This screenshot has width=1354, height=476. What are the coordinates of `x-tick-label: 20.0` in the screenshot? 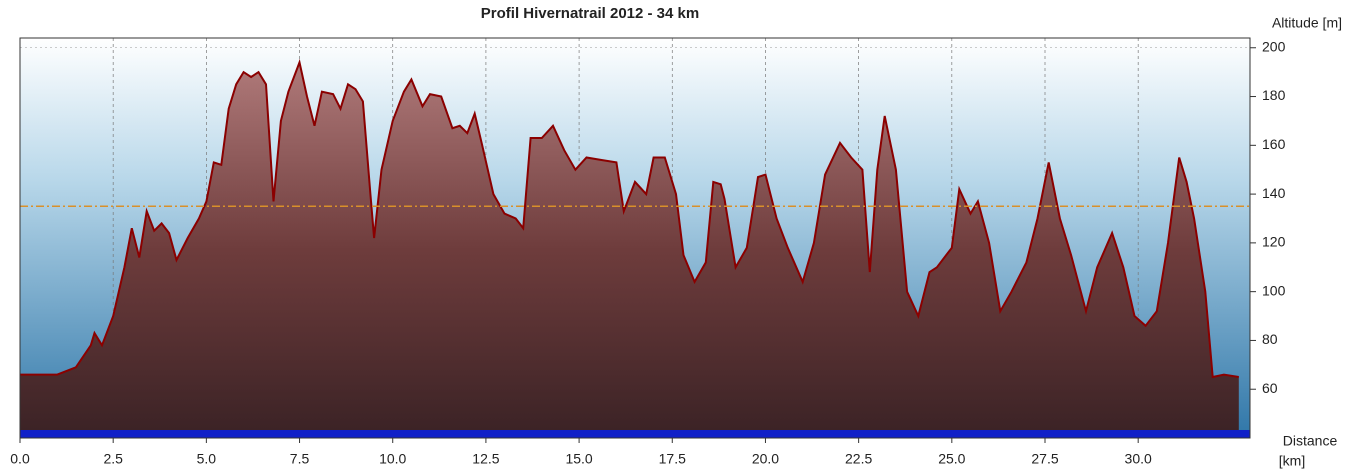 It's located at (765, 459).